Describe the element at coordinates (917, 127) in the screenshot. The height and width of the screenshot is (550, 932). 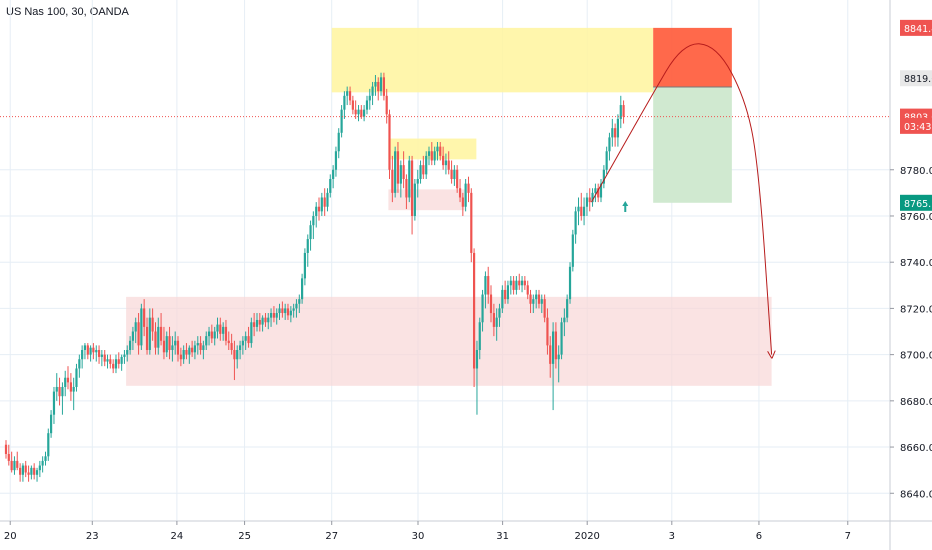
I see `price-label-text: 03:43` at that location.